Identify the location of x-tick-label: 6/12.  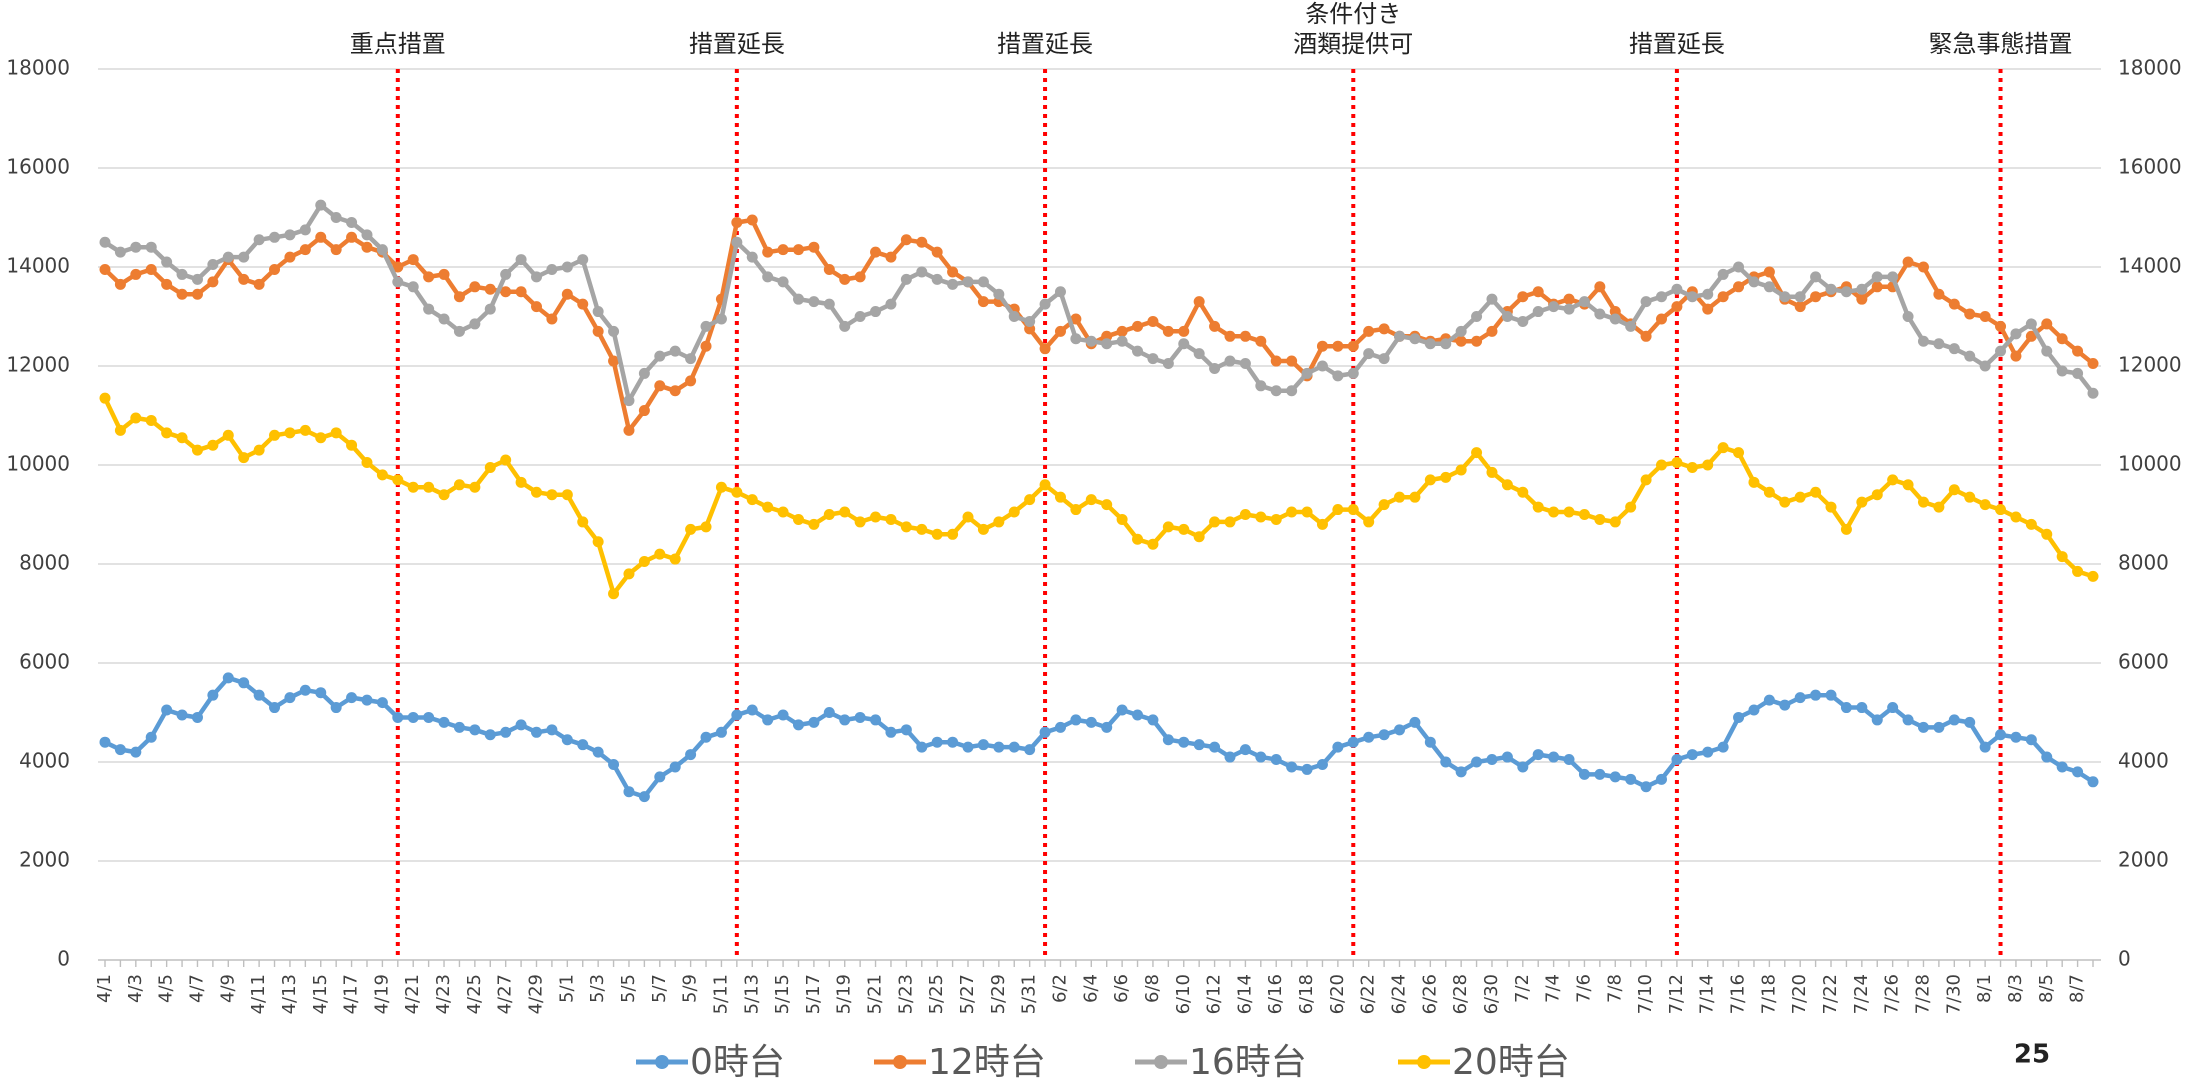
(1214, 994).